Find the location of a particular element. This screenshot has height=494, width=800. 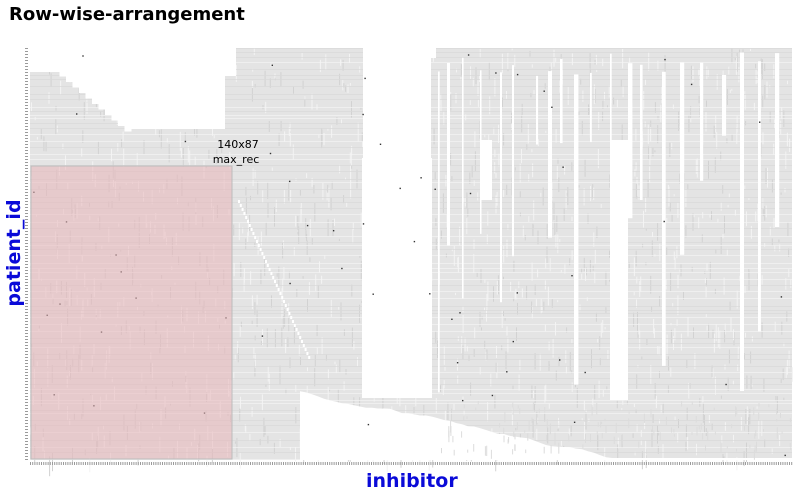

highlight-size-label: 140x87 is located at coordinates (238, 144).